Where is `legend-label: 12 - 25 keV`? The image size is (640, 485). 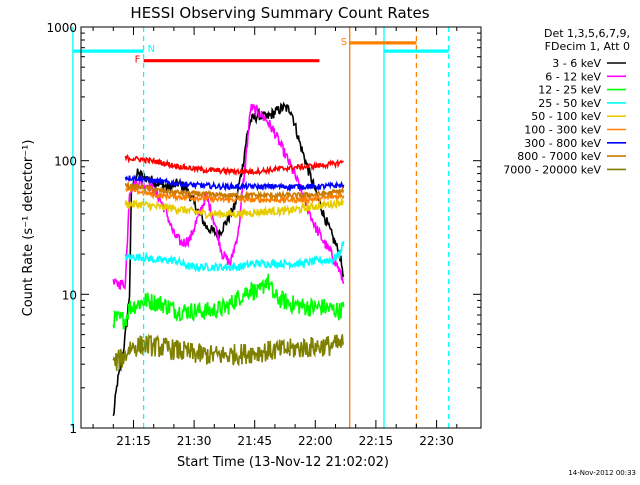 legend-label: 12 - 25 keV is located at coordinates (569, 90).